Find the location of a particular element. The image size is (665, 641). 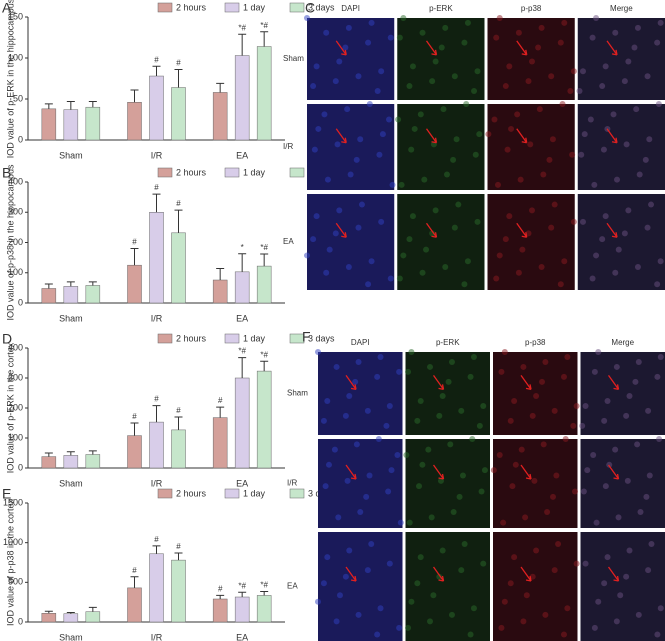

y-tick-label: 200 is located at coordinates (15, 242).